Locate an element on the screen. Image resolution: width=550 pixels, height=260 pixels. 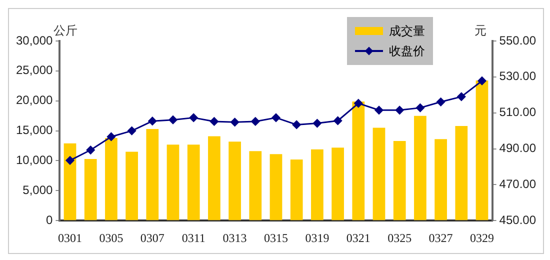
y2-tick-label: 470.00 is located at coordinates (517, 183).